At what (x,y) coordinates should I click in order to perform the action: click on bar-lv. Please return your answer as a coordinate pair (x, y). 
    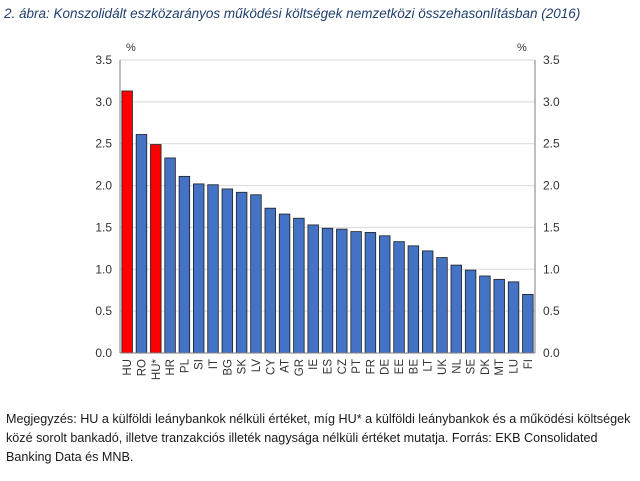
    Looking at the image, I should click on (256, 274).